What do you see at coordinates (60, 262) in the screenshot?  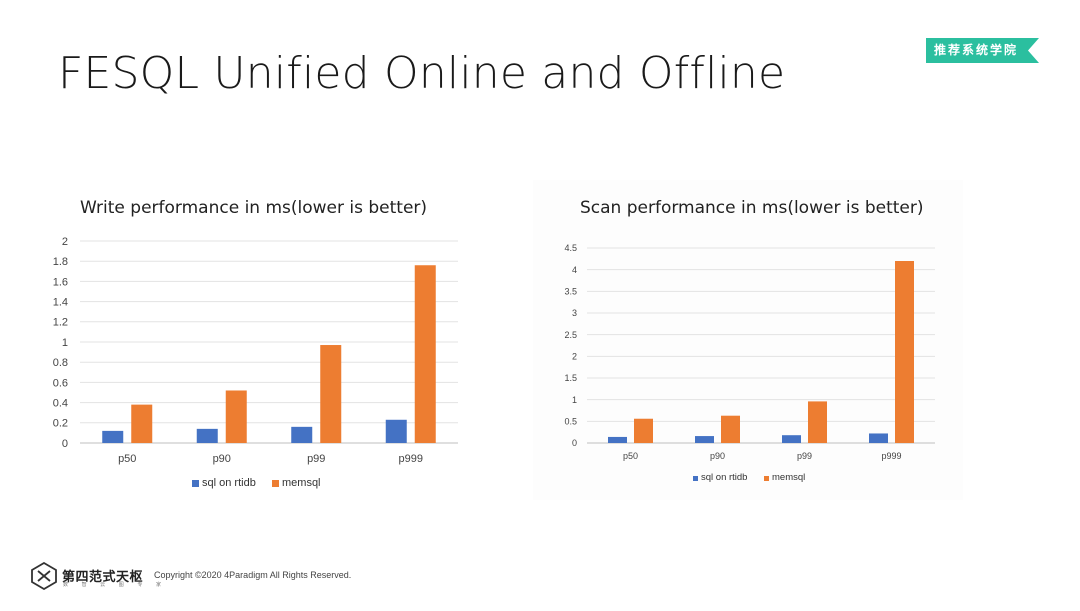 I see `y-tick-label: 1.8` at bounding box center [60, 262].